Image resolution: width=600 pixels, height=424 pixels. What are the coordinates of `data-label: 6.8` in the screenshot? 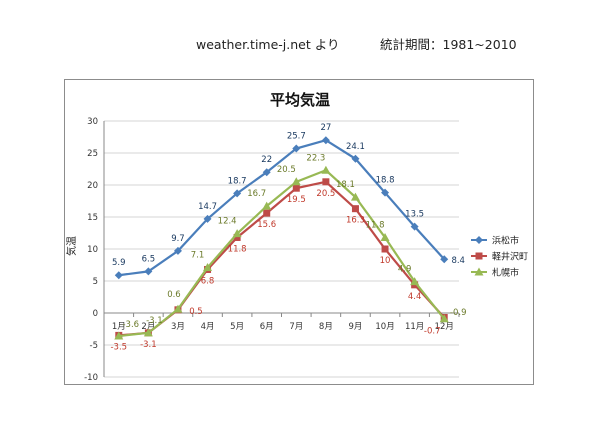 It's located at (208, 281).